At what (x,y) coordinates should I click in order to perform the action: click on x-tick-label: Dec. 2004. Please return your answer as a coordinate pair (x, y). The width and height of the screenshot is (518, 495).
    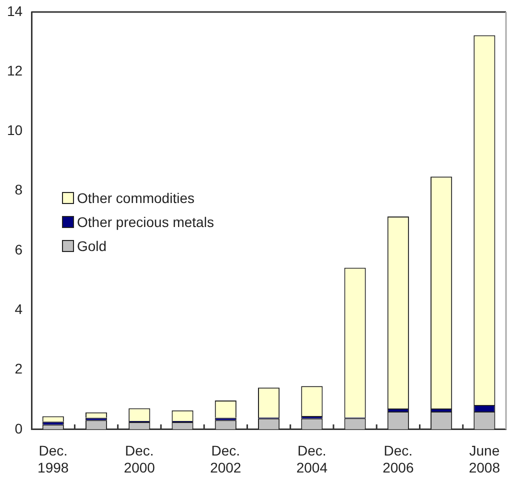
    Looking at the image, I should click on (312, 459).